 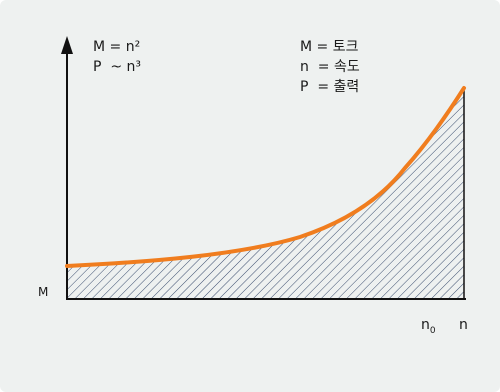 I want to click on n0-label-main: n, so click(x=425, y=325).